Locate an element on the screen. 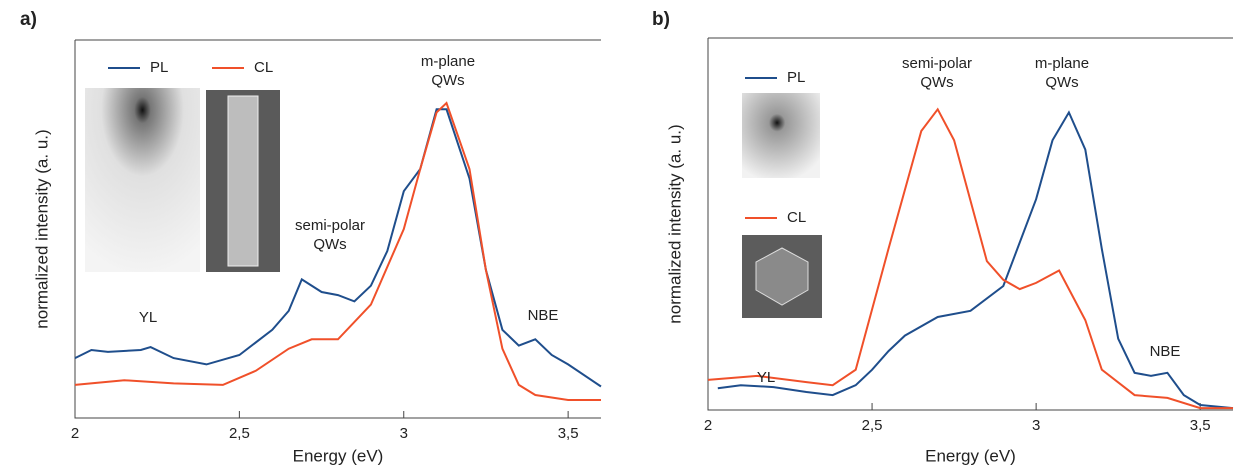  sem-rod is located at coordinates (243, 181).